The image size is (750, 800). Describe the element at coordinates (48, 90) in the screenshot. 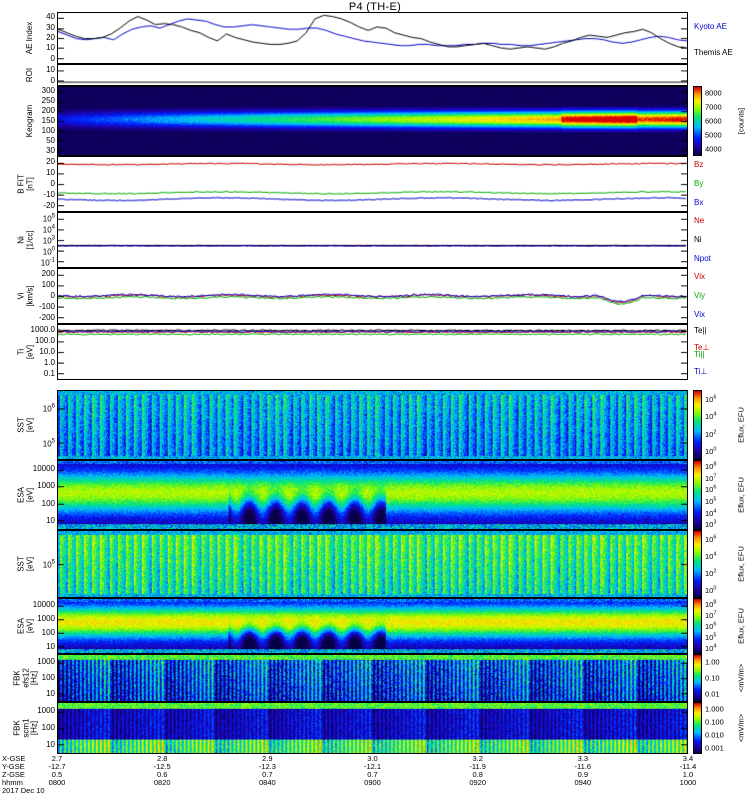

I see `keogram-panel-ytick: 300` at that location.